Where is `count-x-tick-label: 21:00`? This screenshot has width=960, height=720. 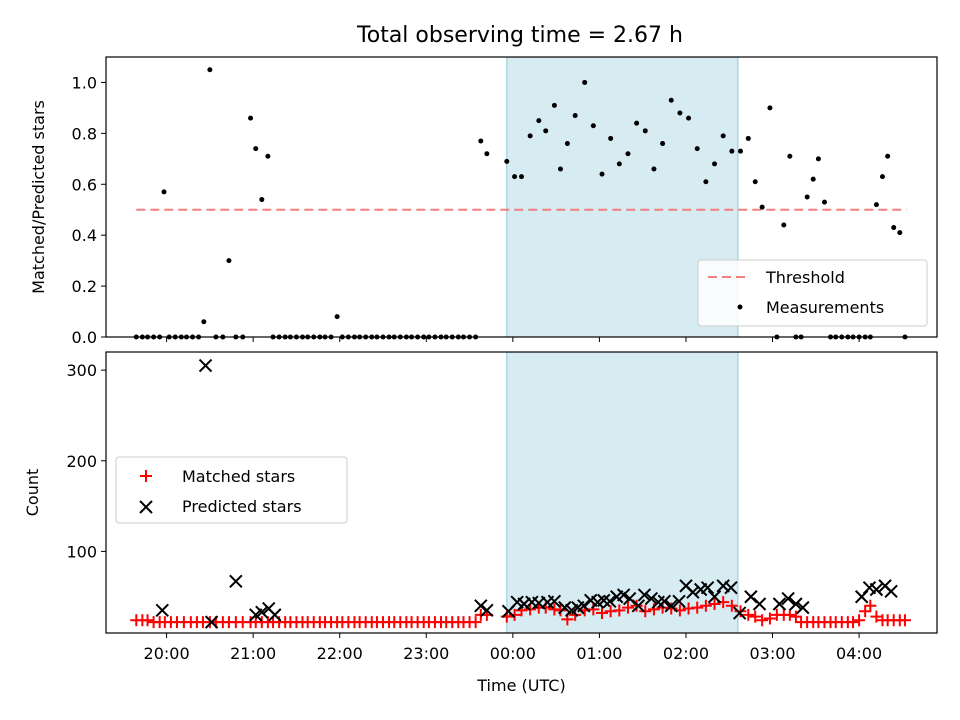 count-x-tick-label: 21:00 is located at coordinates (253, 653).